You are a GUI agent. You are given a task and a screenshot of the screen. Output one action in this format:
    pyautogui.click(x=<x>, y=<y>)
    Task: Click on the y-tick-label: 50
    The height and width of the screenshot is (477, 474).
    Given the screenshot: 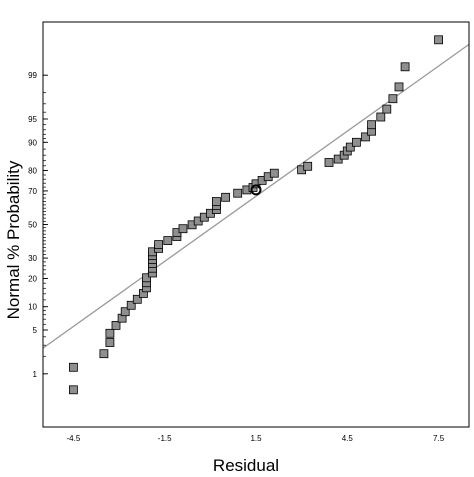 What is the action you would take?
    pyautogui.click(x=32, y=225)
    